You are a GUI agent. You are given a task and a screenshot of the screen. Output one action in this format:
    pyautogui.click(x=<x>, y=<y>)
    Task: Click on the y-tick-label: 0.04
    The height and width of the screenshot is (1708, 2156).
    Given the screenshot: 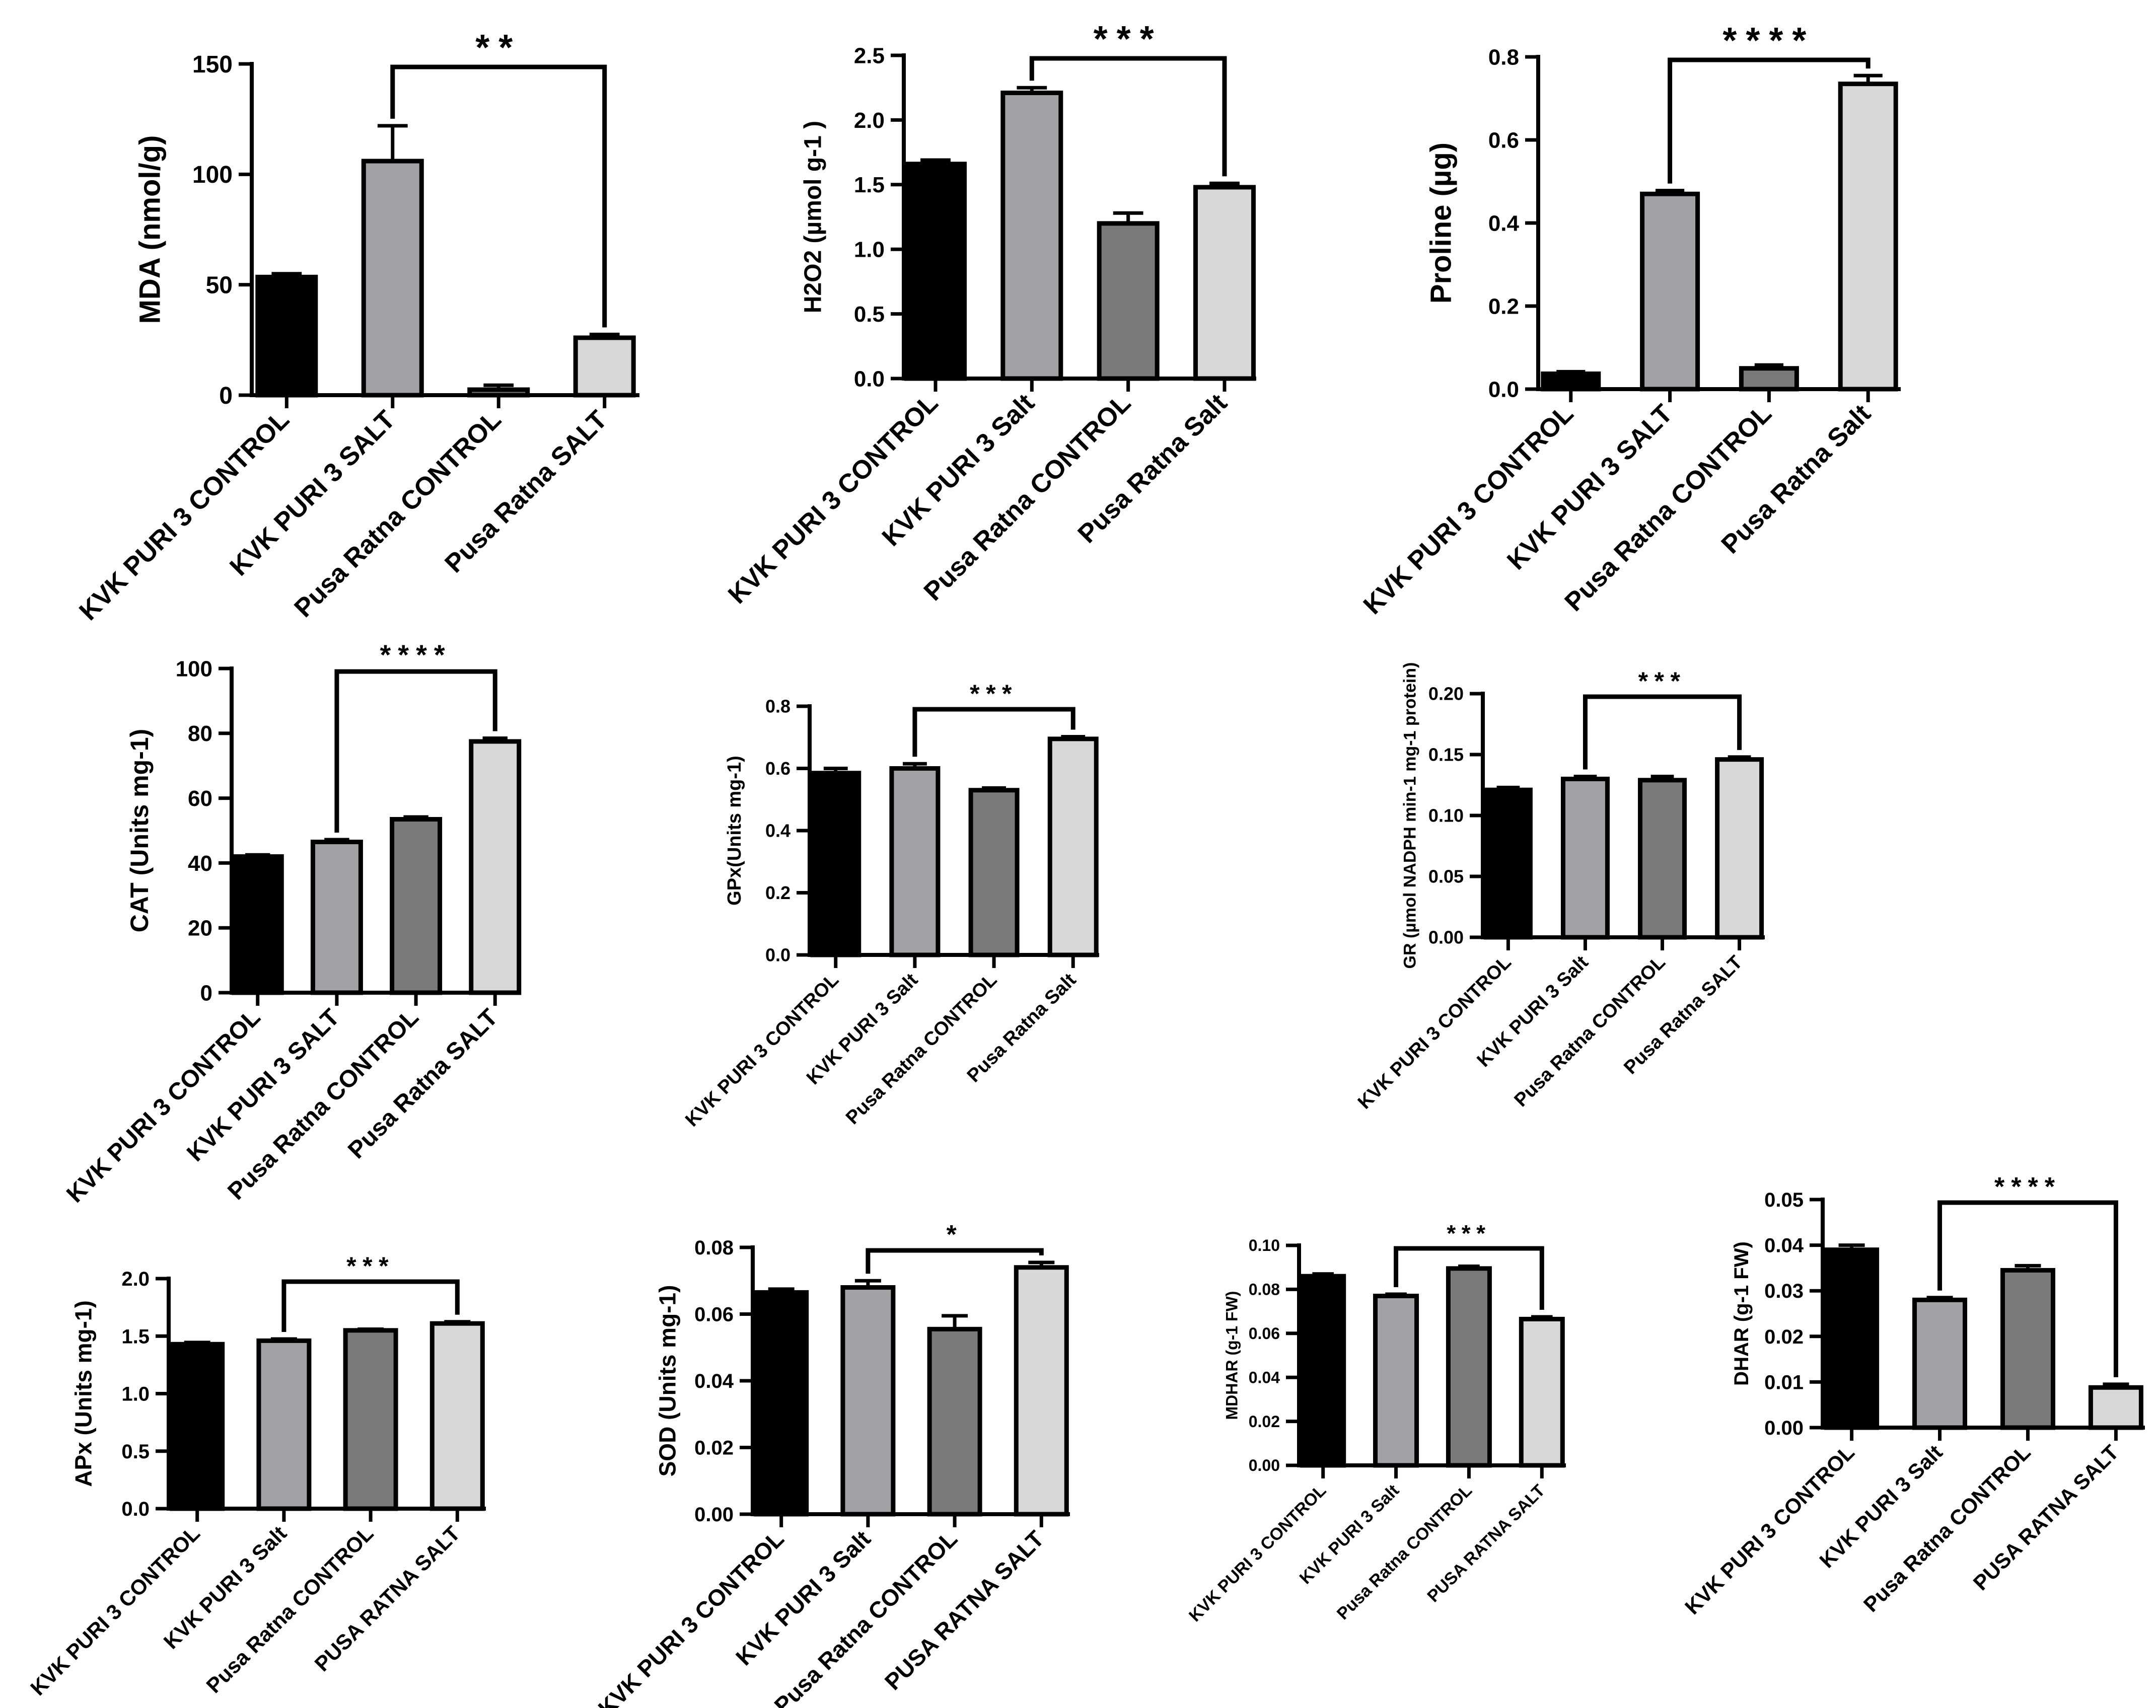 What is the action you would take?
    pyautogui.click(x=1784, y=1246)
    